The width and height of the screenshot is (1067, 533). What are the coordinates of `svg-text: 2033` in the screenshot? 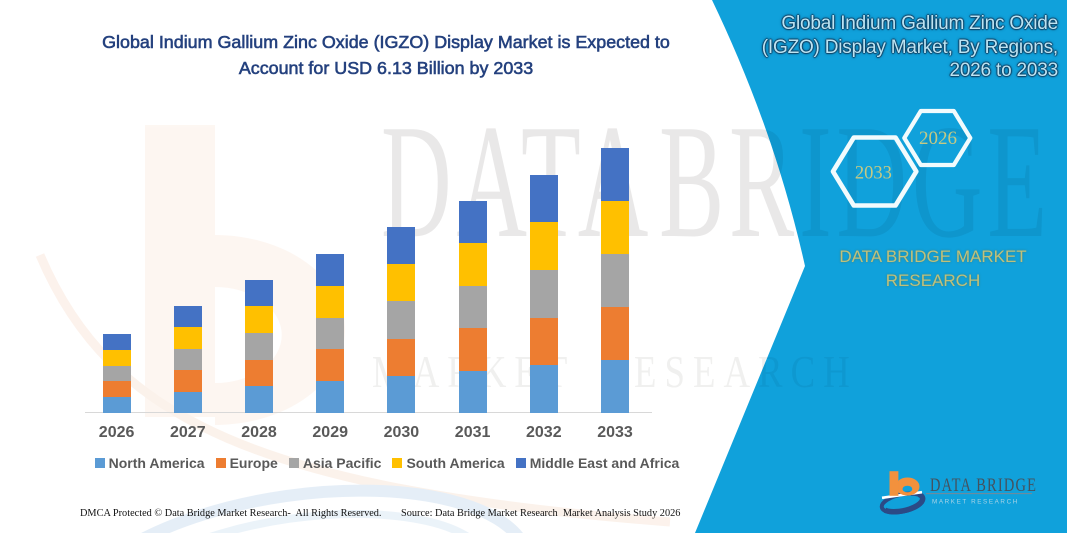 It's located at (873, 174).